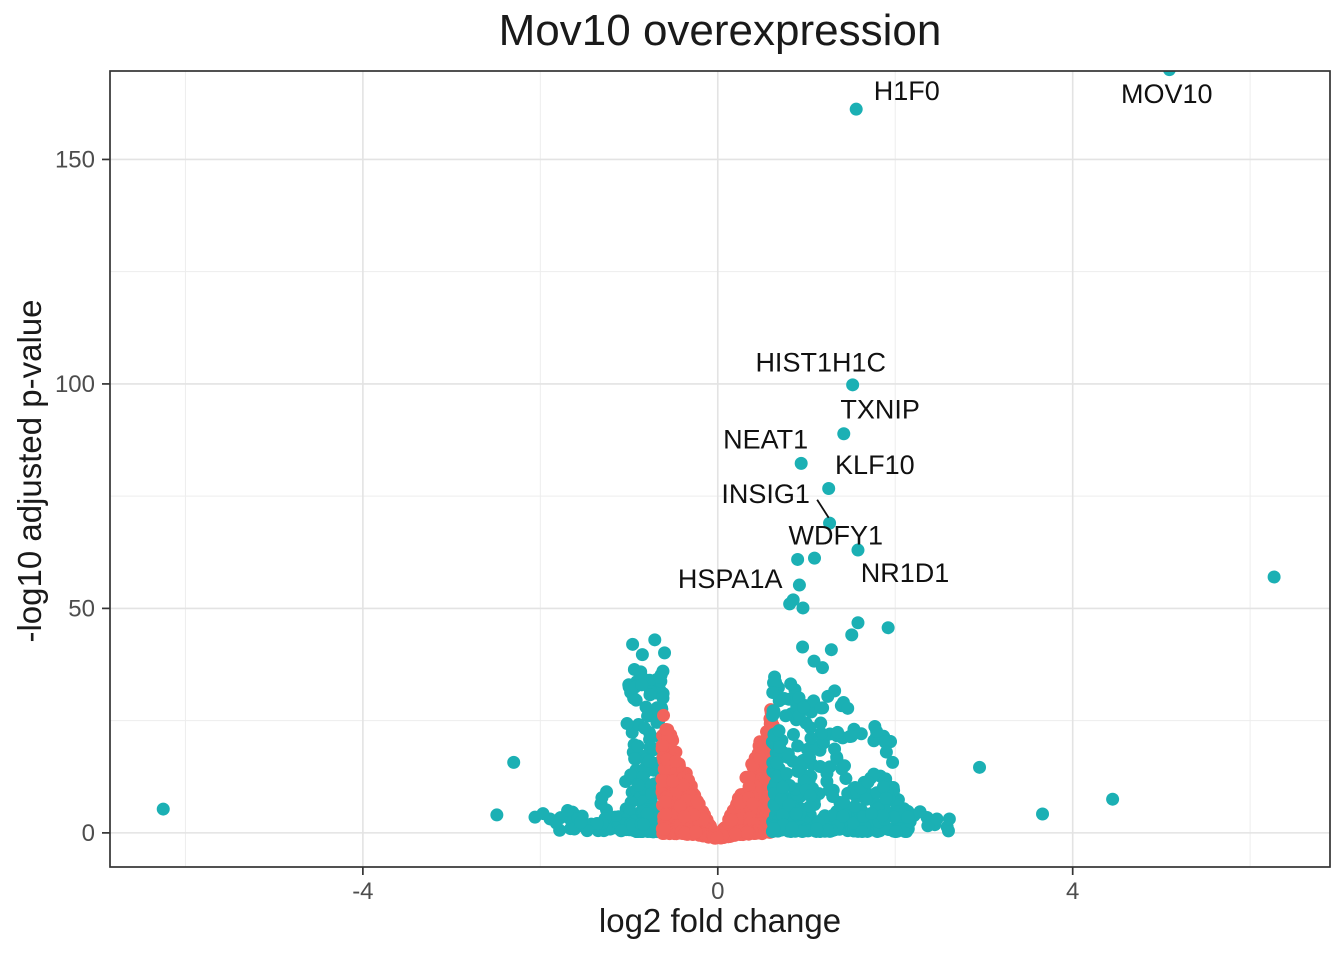 The width and height of the screenshot is (1344, 965). What do you see at coordinates (81, 608) in the screenshot?
I see `y-tick-label: 50` at bounding box center [81, 608].